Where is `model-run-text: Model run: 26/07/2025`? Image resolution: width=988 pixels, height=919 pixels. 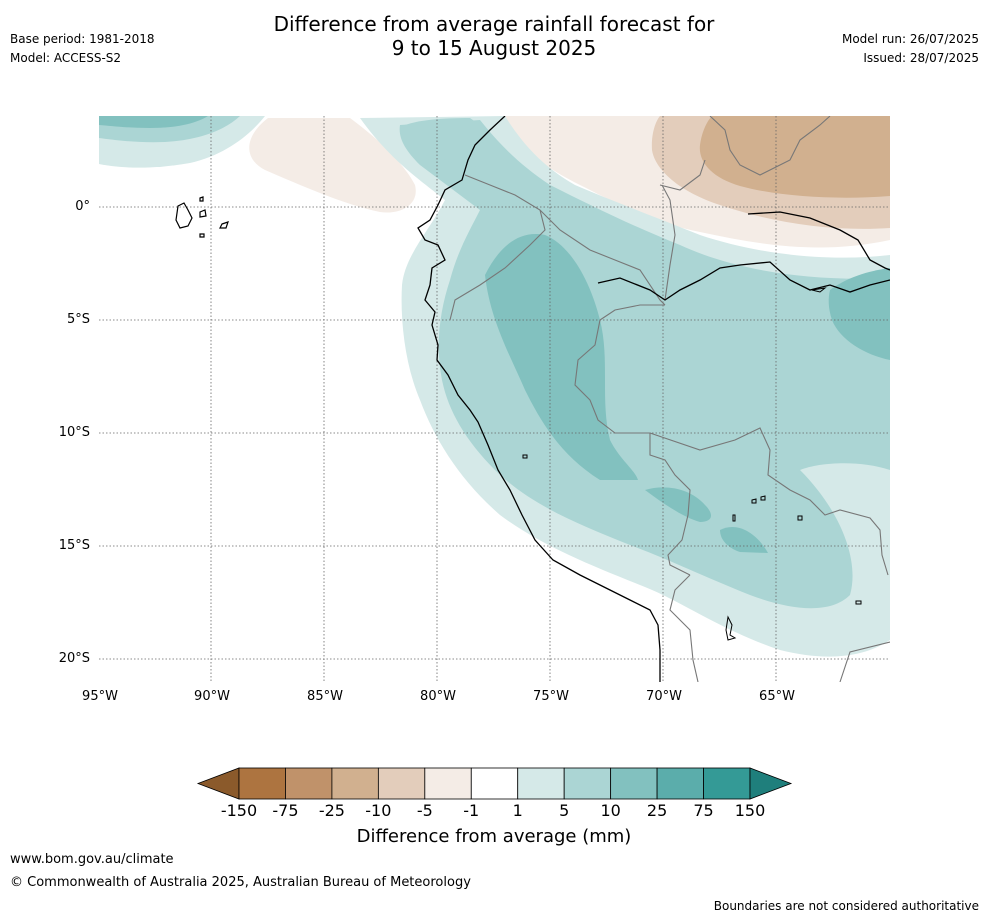
model-run-text: Model run: 26/07/2025 is located at coordinates (910, 39).